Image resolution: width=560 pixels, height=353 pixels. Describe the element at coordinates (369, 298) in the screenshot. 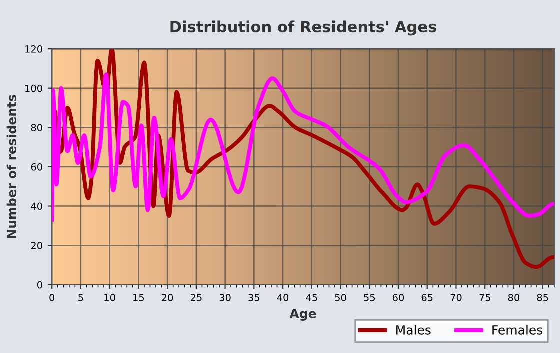

I see `x-tick-label: 55` at that location.